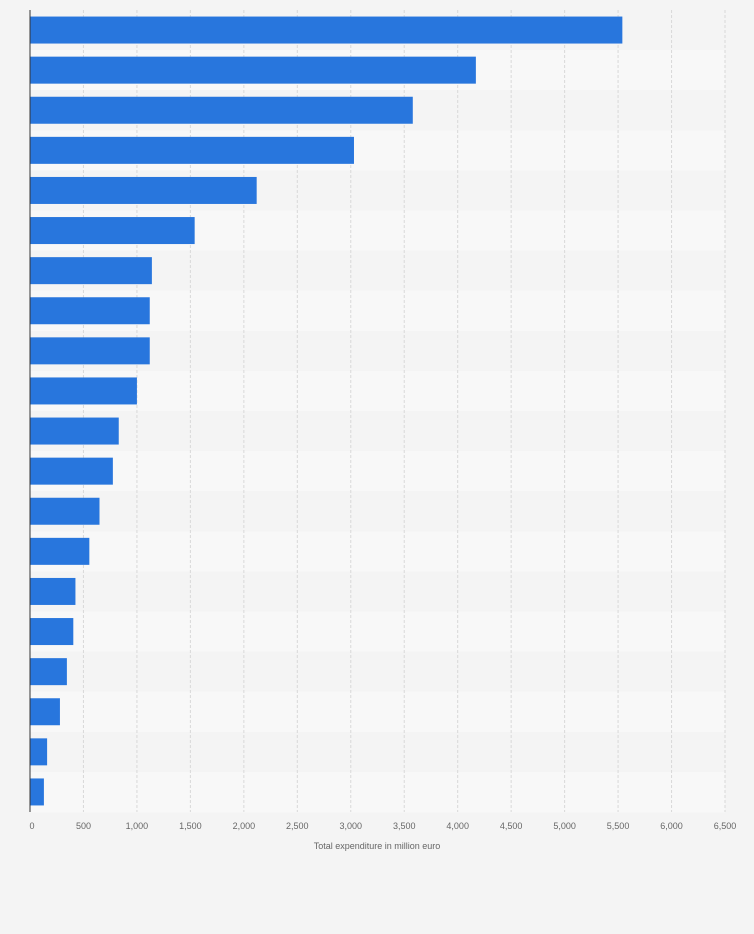 The width and height of the screenshot is (754, 934). Describe the element at coordinates (351, 826) in the screenshot. I see `x-tick-label: 3,000` at that location.